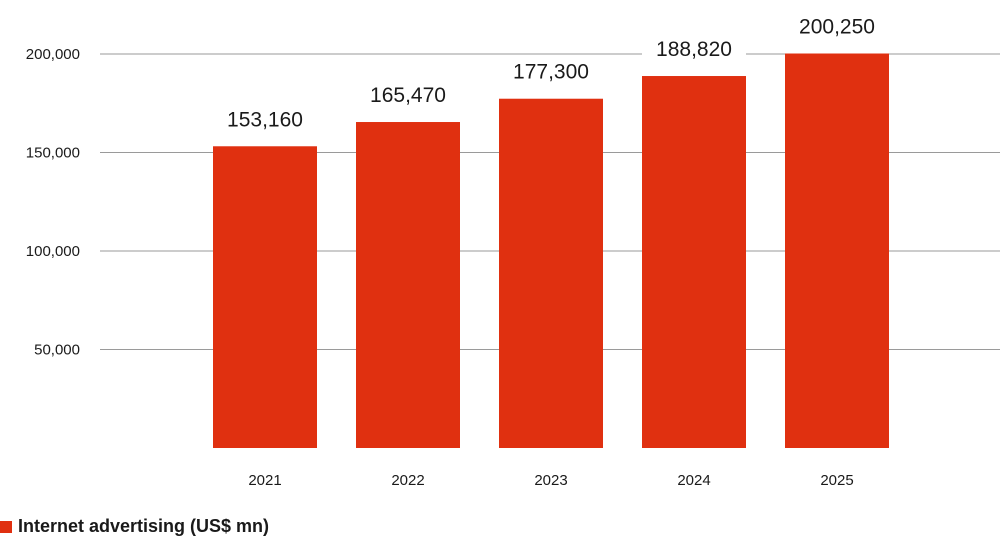 The width and height of the screenshot is (1000, 537). I want to click on data-label: 153,160, so click(265, 119).